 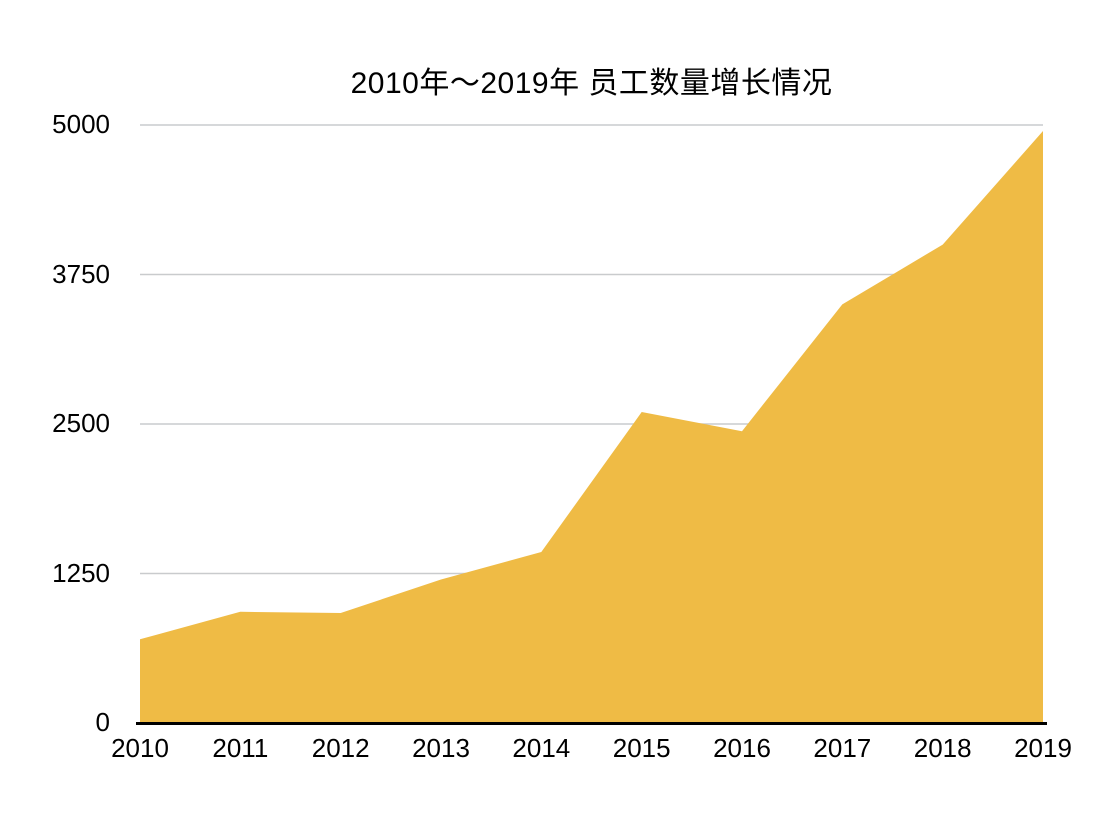 I want to click on x-axis-line, so click(x=591, y=723).